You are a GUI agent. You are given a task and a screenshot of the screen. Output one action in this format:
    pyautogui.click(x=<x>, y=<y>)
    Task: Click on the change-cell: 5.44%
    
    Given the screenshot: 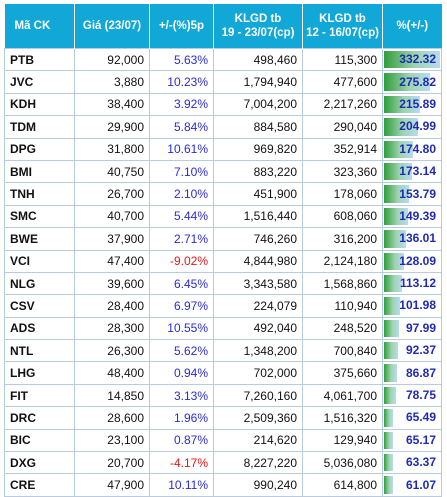 What is the action you would take?
    pyautogui.click(x=181, y=216)
    